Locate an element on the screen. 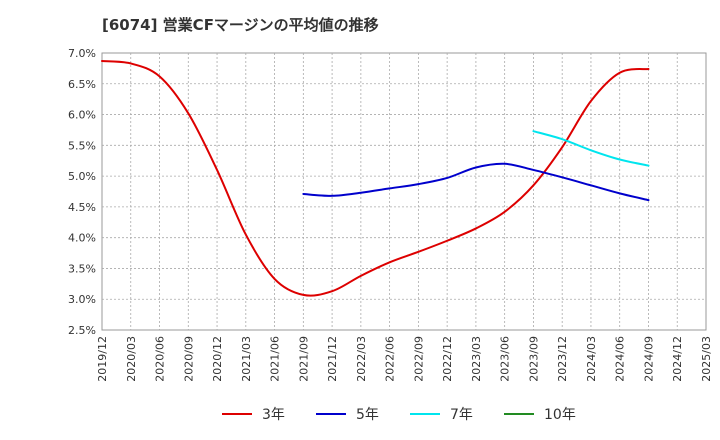  x-tick-label: 2025/03 is located at coordinates (706, 359).